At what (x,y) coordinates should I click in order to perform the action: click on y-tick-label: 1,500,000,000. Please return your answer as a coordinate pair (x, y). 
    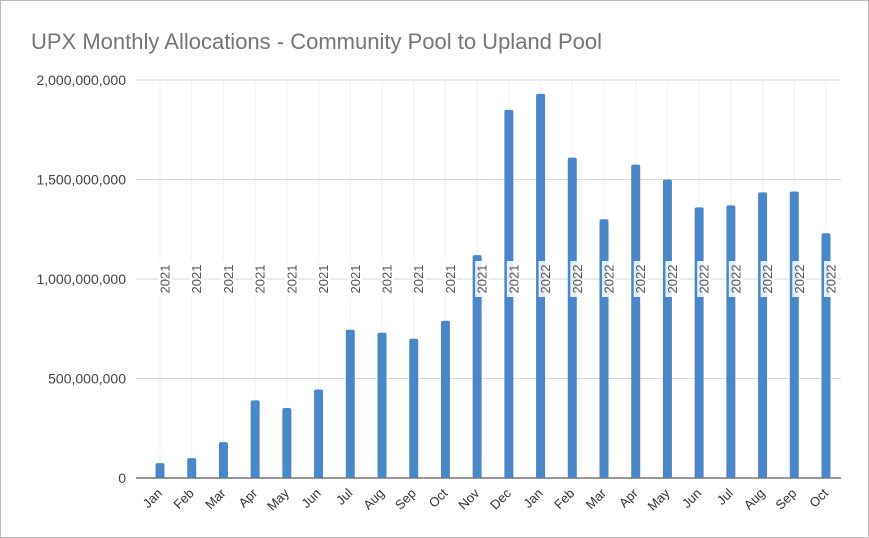
    Looking at the image, I should click on (81, 180).